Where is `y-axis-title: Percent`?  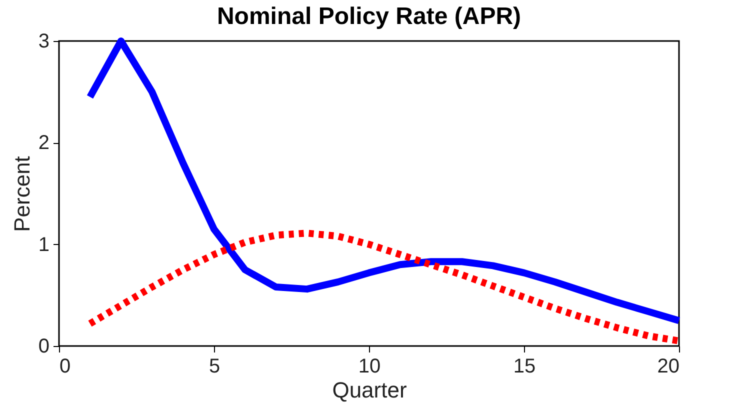
y-axis-title: Percent is located at coordinates (21, 194).